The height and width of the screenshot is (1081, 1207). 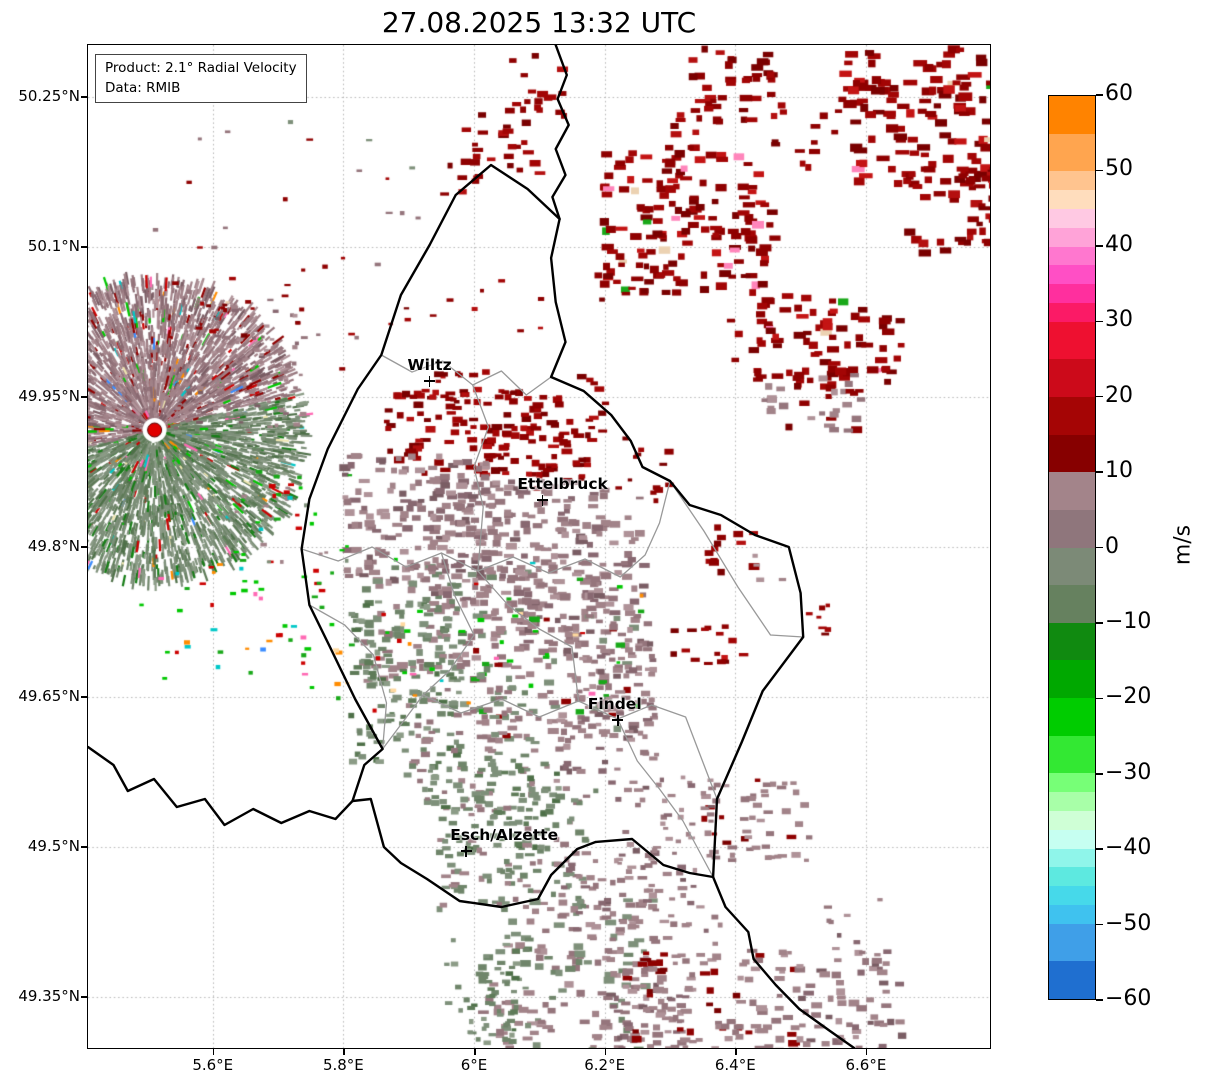 What do you see at coordinates (143, 87) in the screenshot?
I see `legend-source-line: Data: RMIB` at bounding box center [143, 87].